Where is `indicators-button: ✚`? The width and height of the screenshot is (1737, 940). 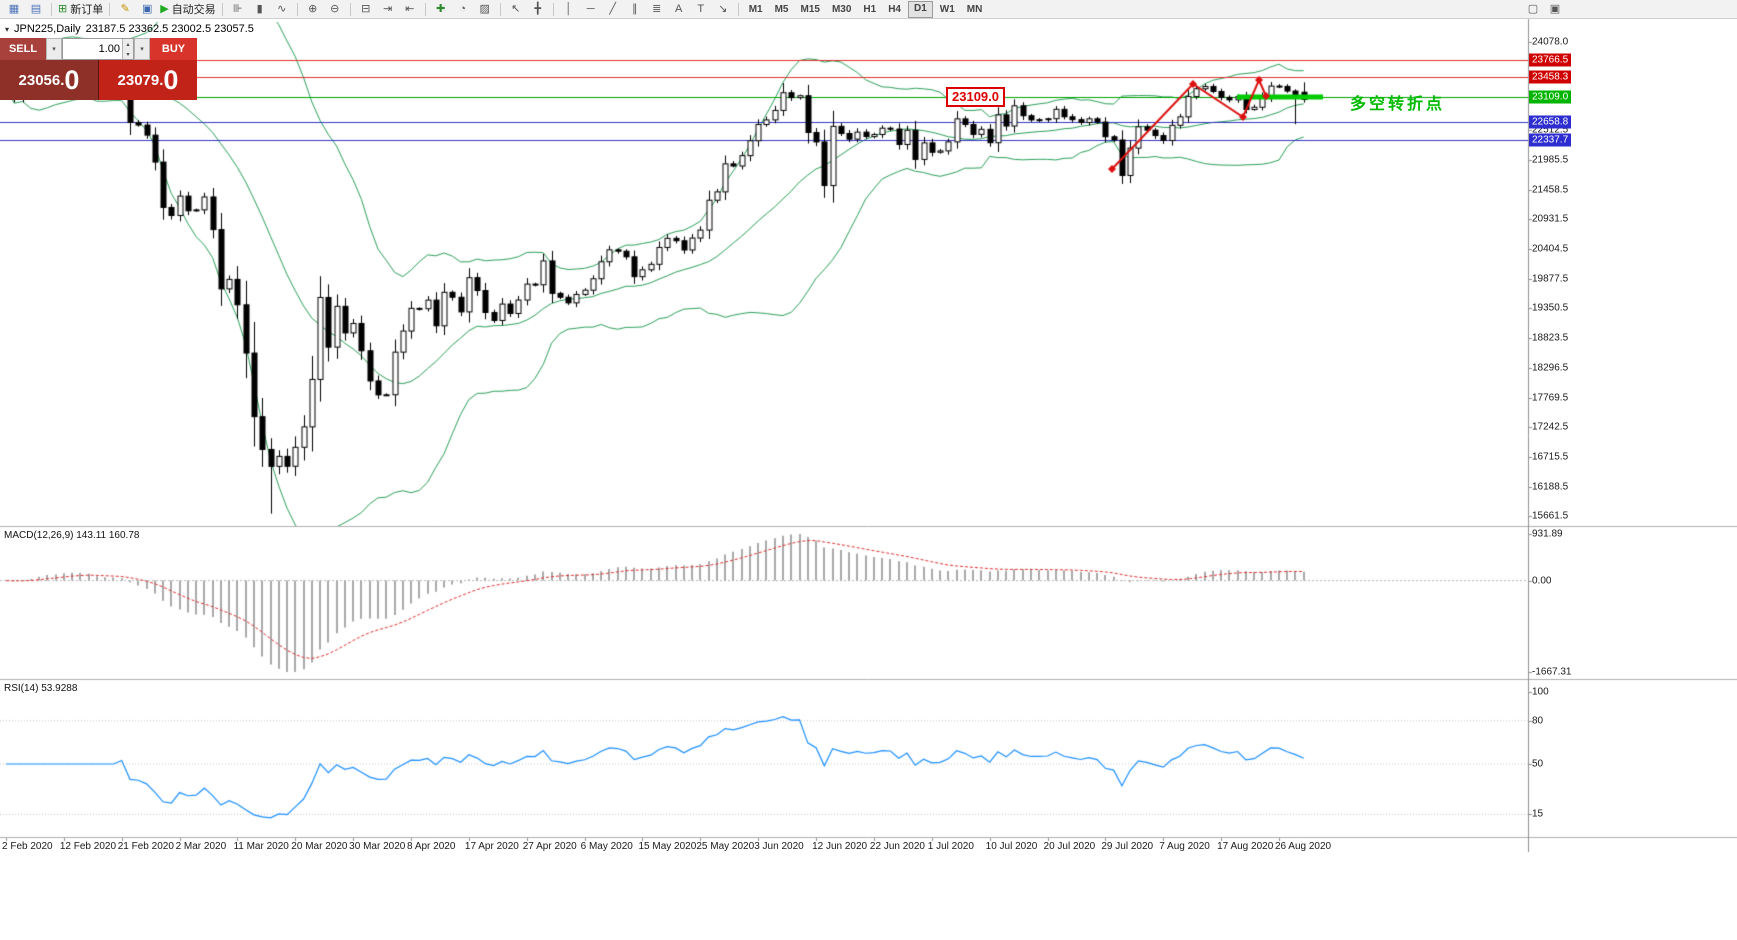 indicators-button: ✚ is located at coordinates (441, 9).